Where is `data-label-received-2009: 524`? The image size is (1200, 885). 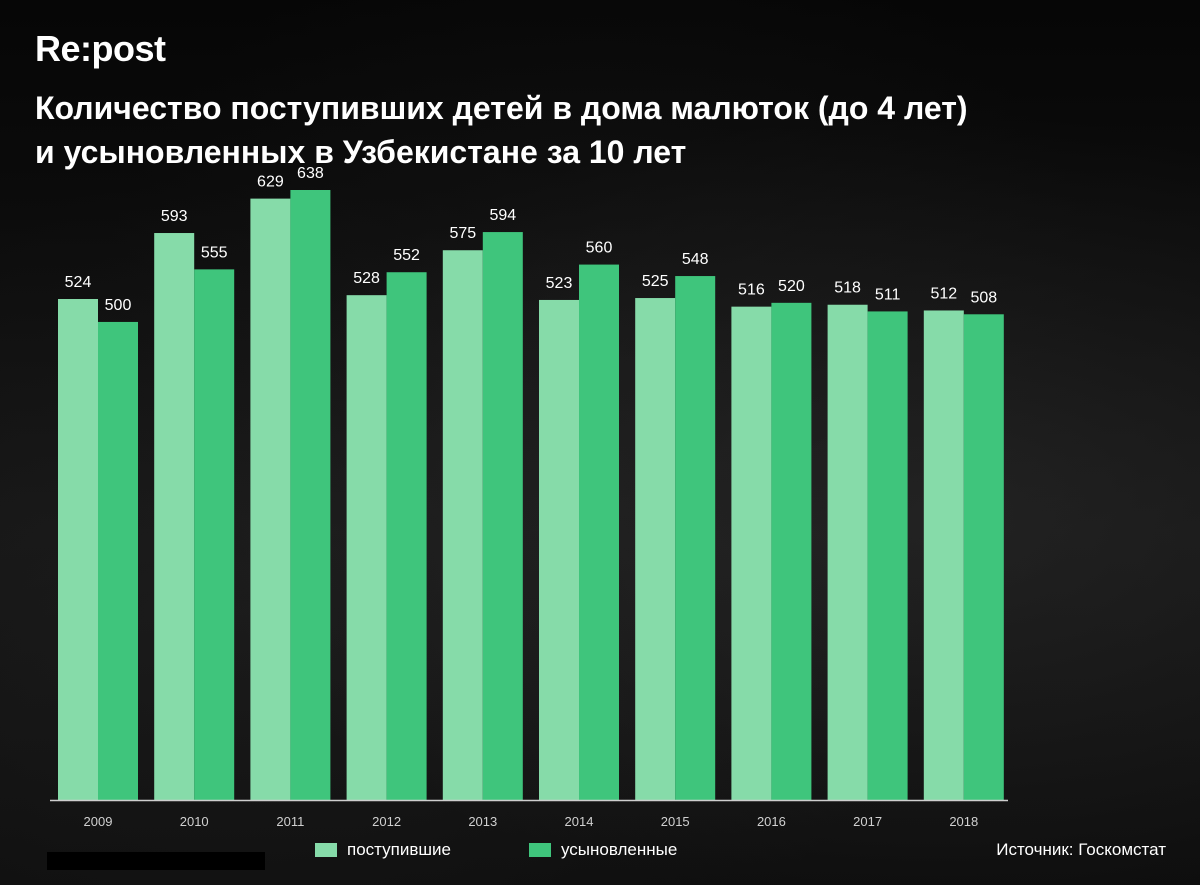
data-label-received-2009: 524 is located at coordinates (78, 282).